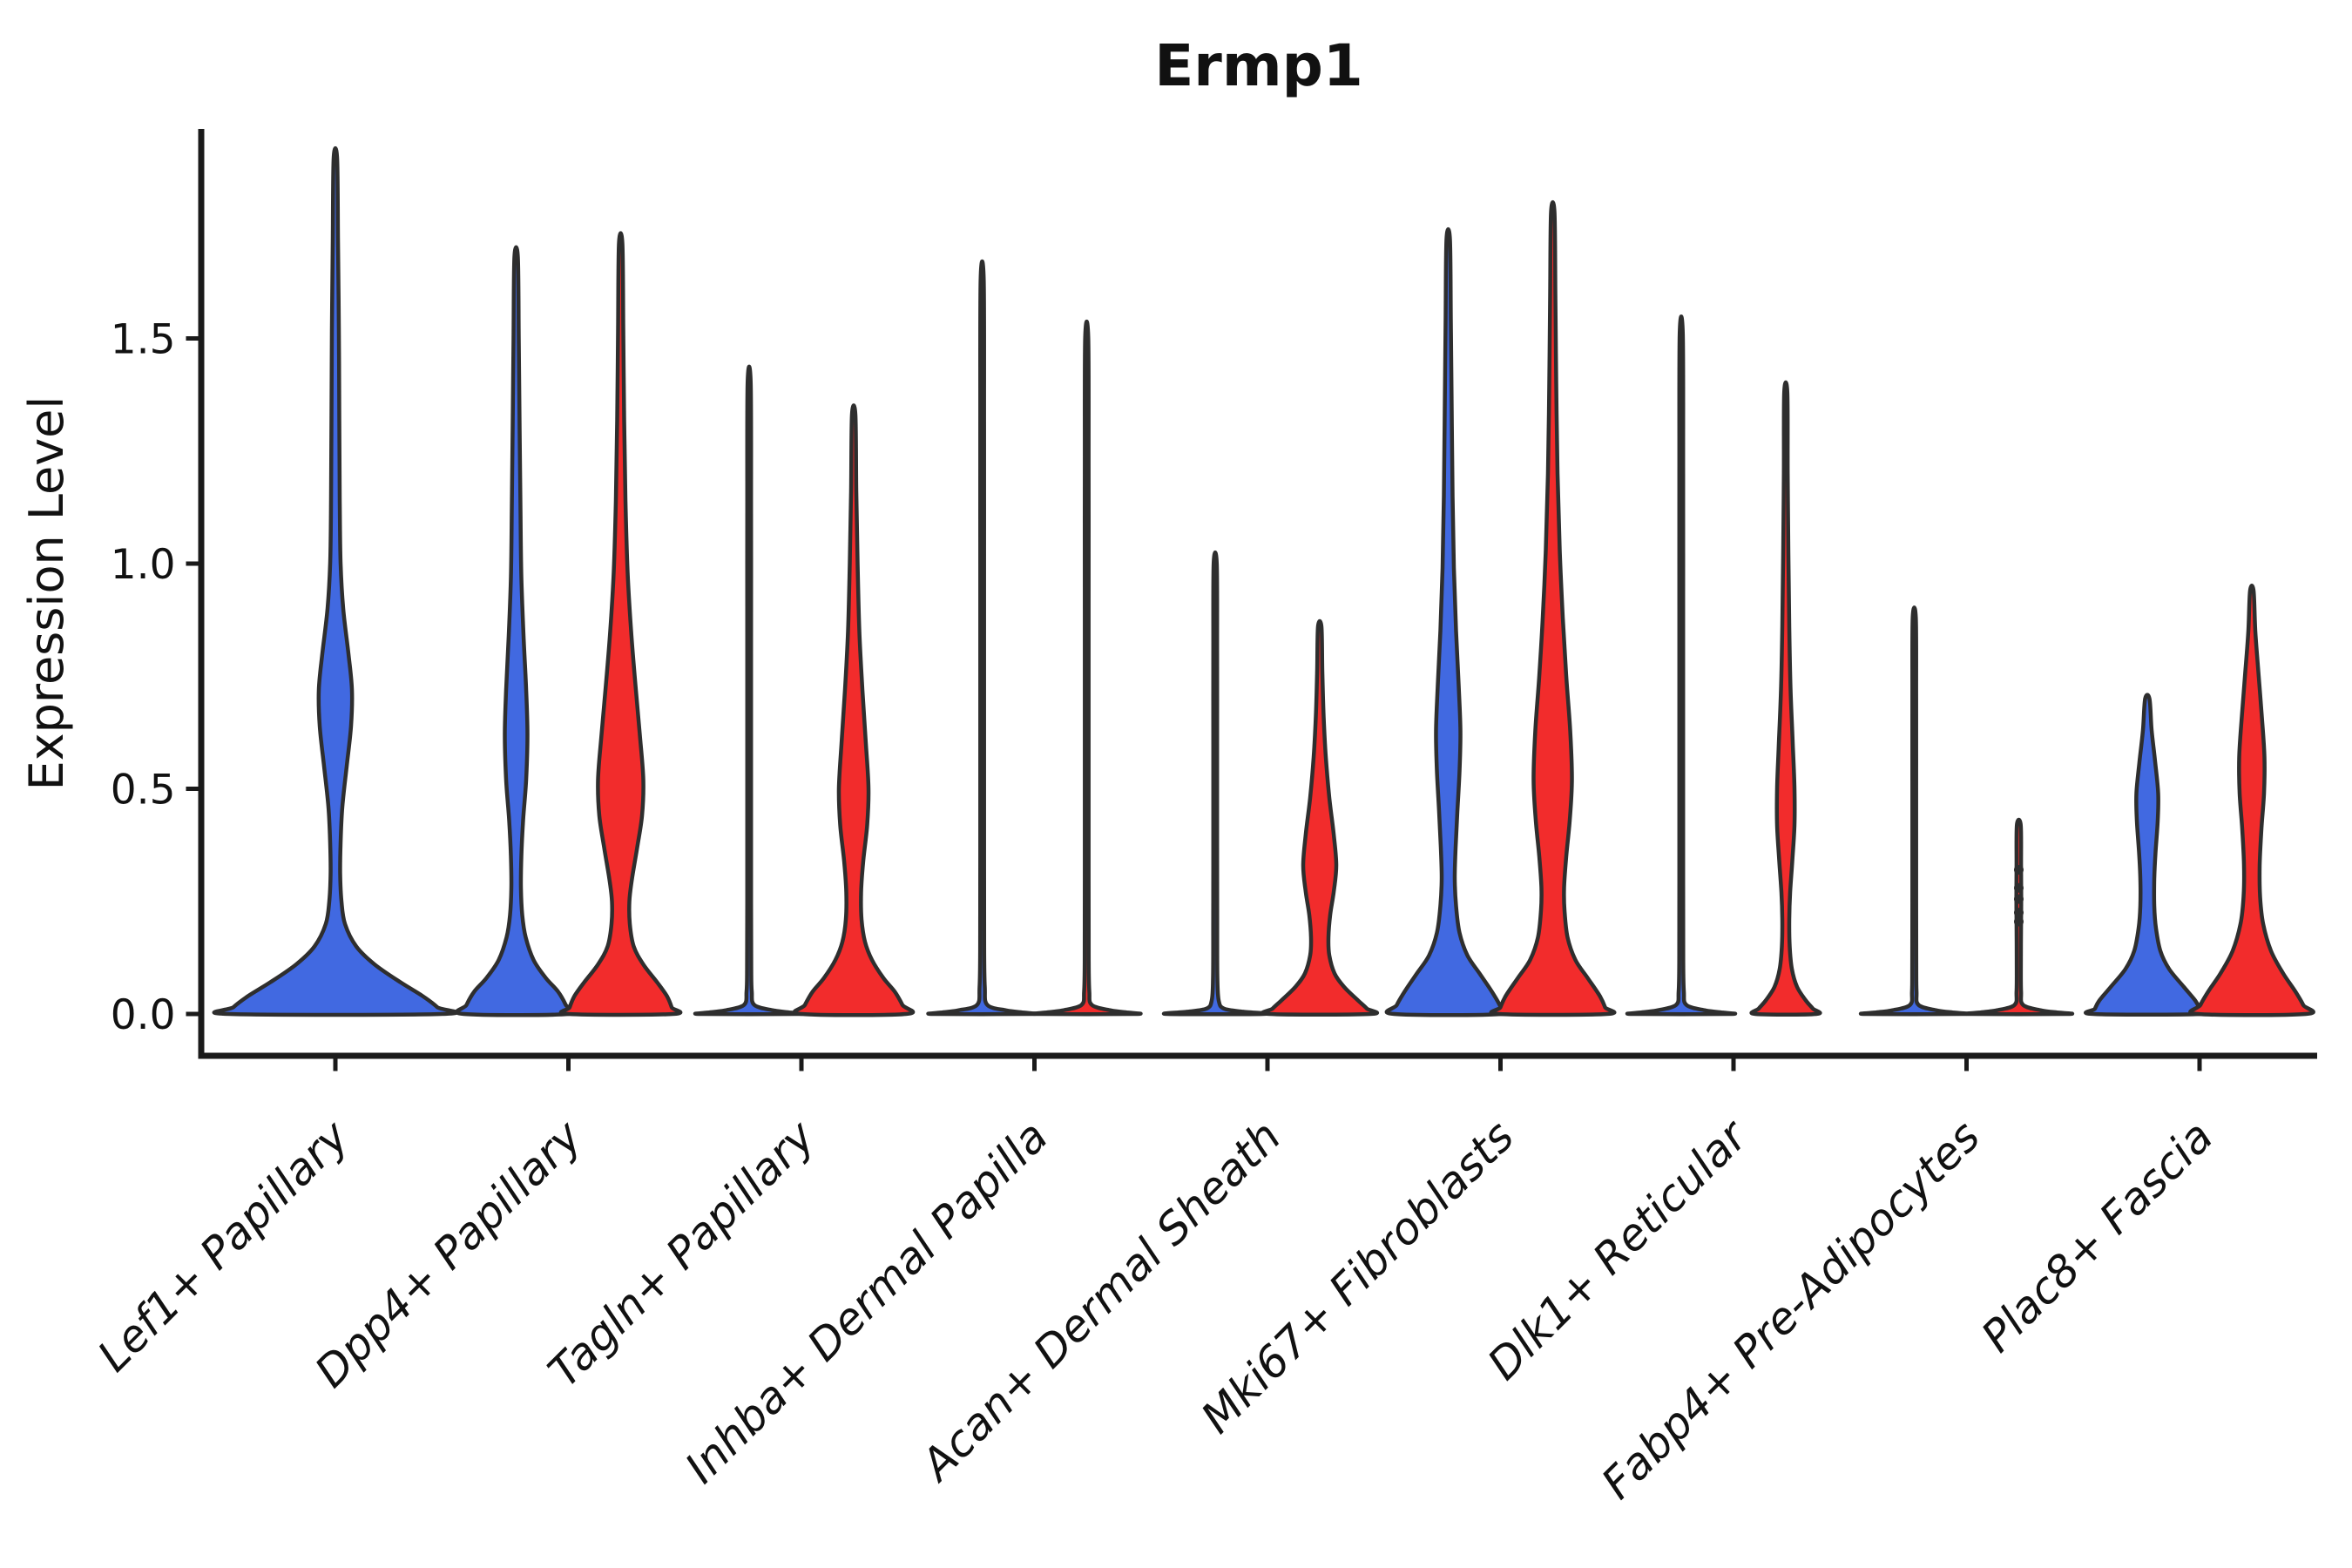 The image size is (2352, 1568). I want to click on y-tick-label: 1.0, so click(143, 565).